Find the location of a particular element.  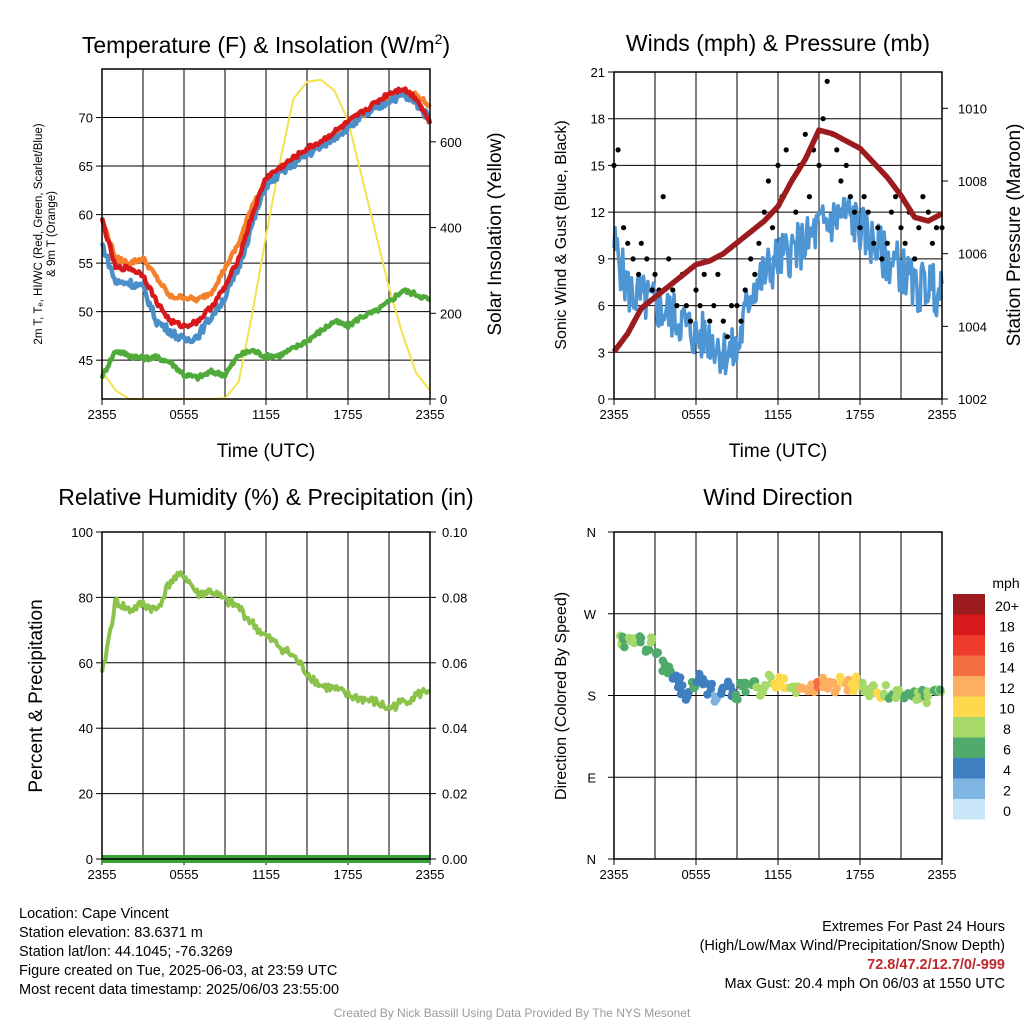

legend-label: 10 is located at coordinates (1007, 709).